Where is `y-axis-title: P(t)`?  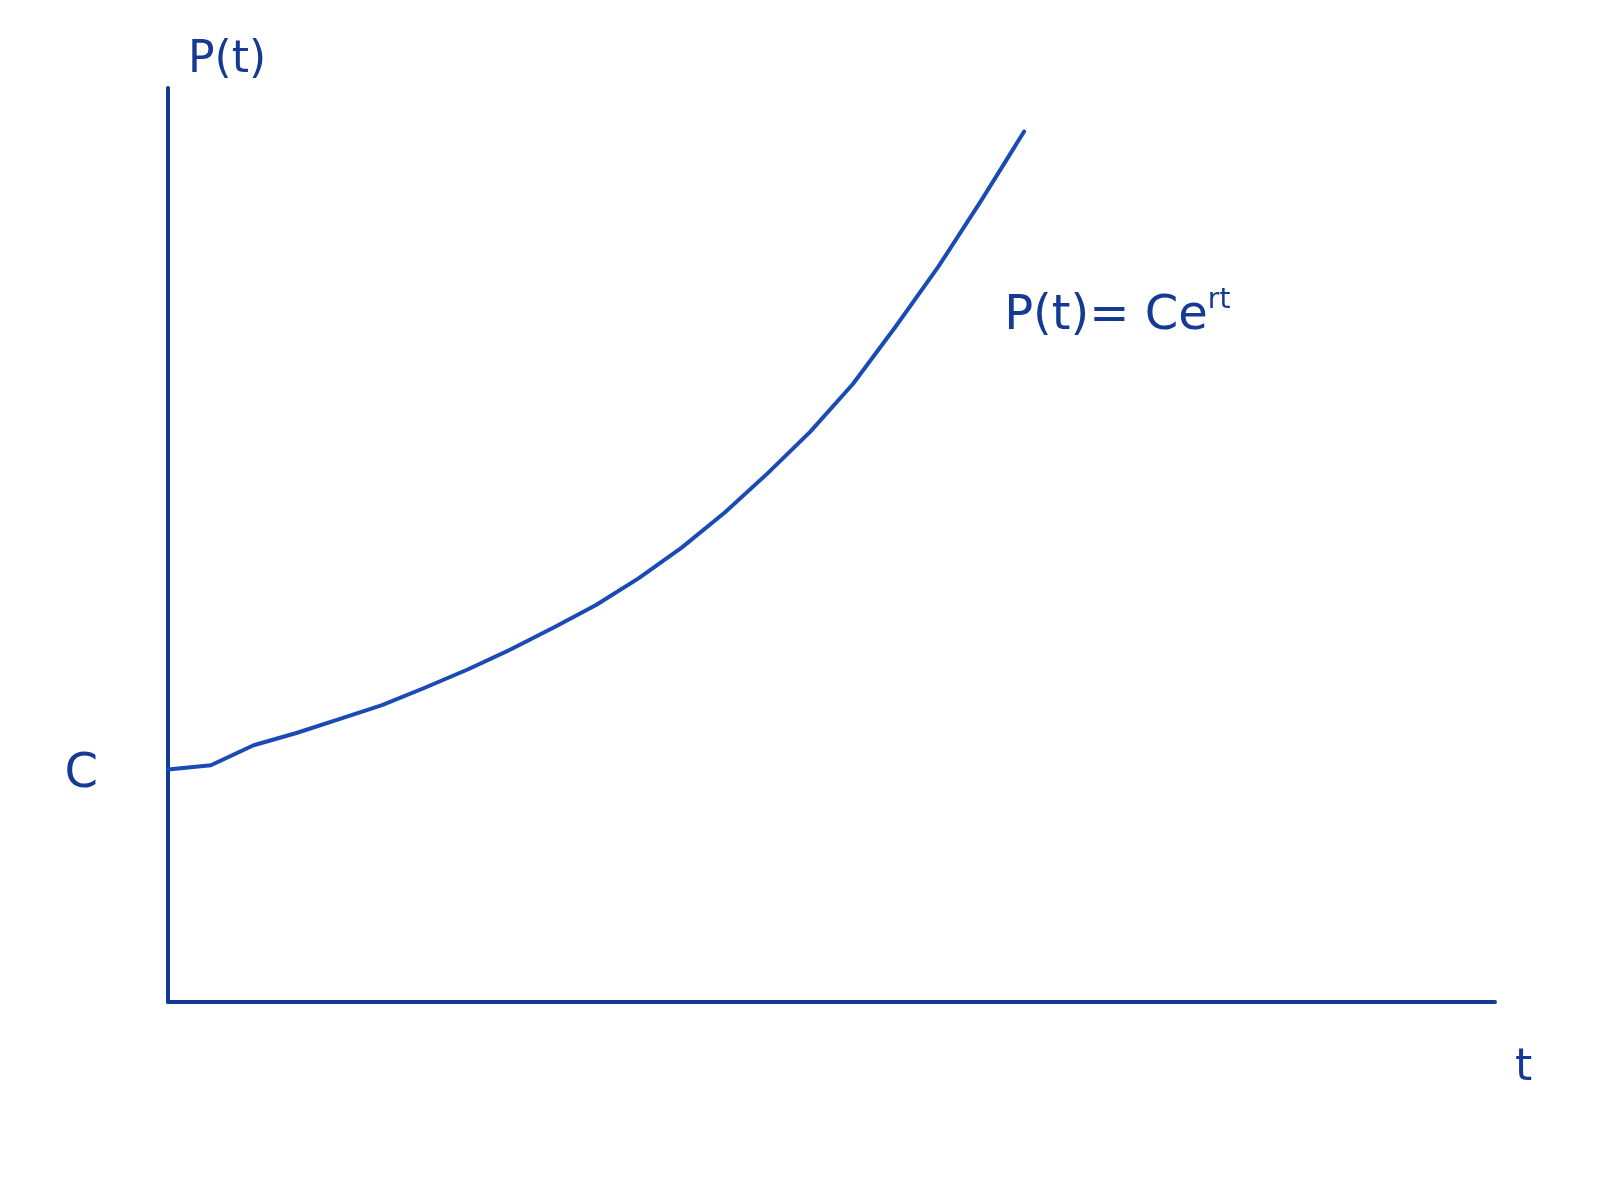 y-axis-title: P(t) is located at coordinates (227, 56).